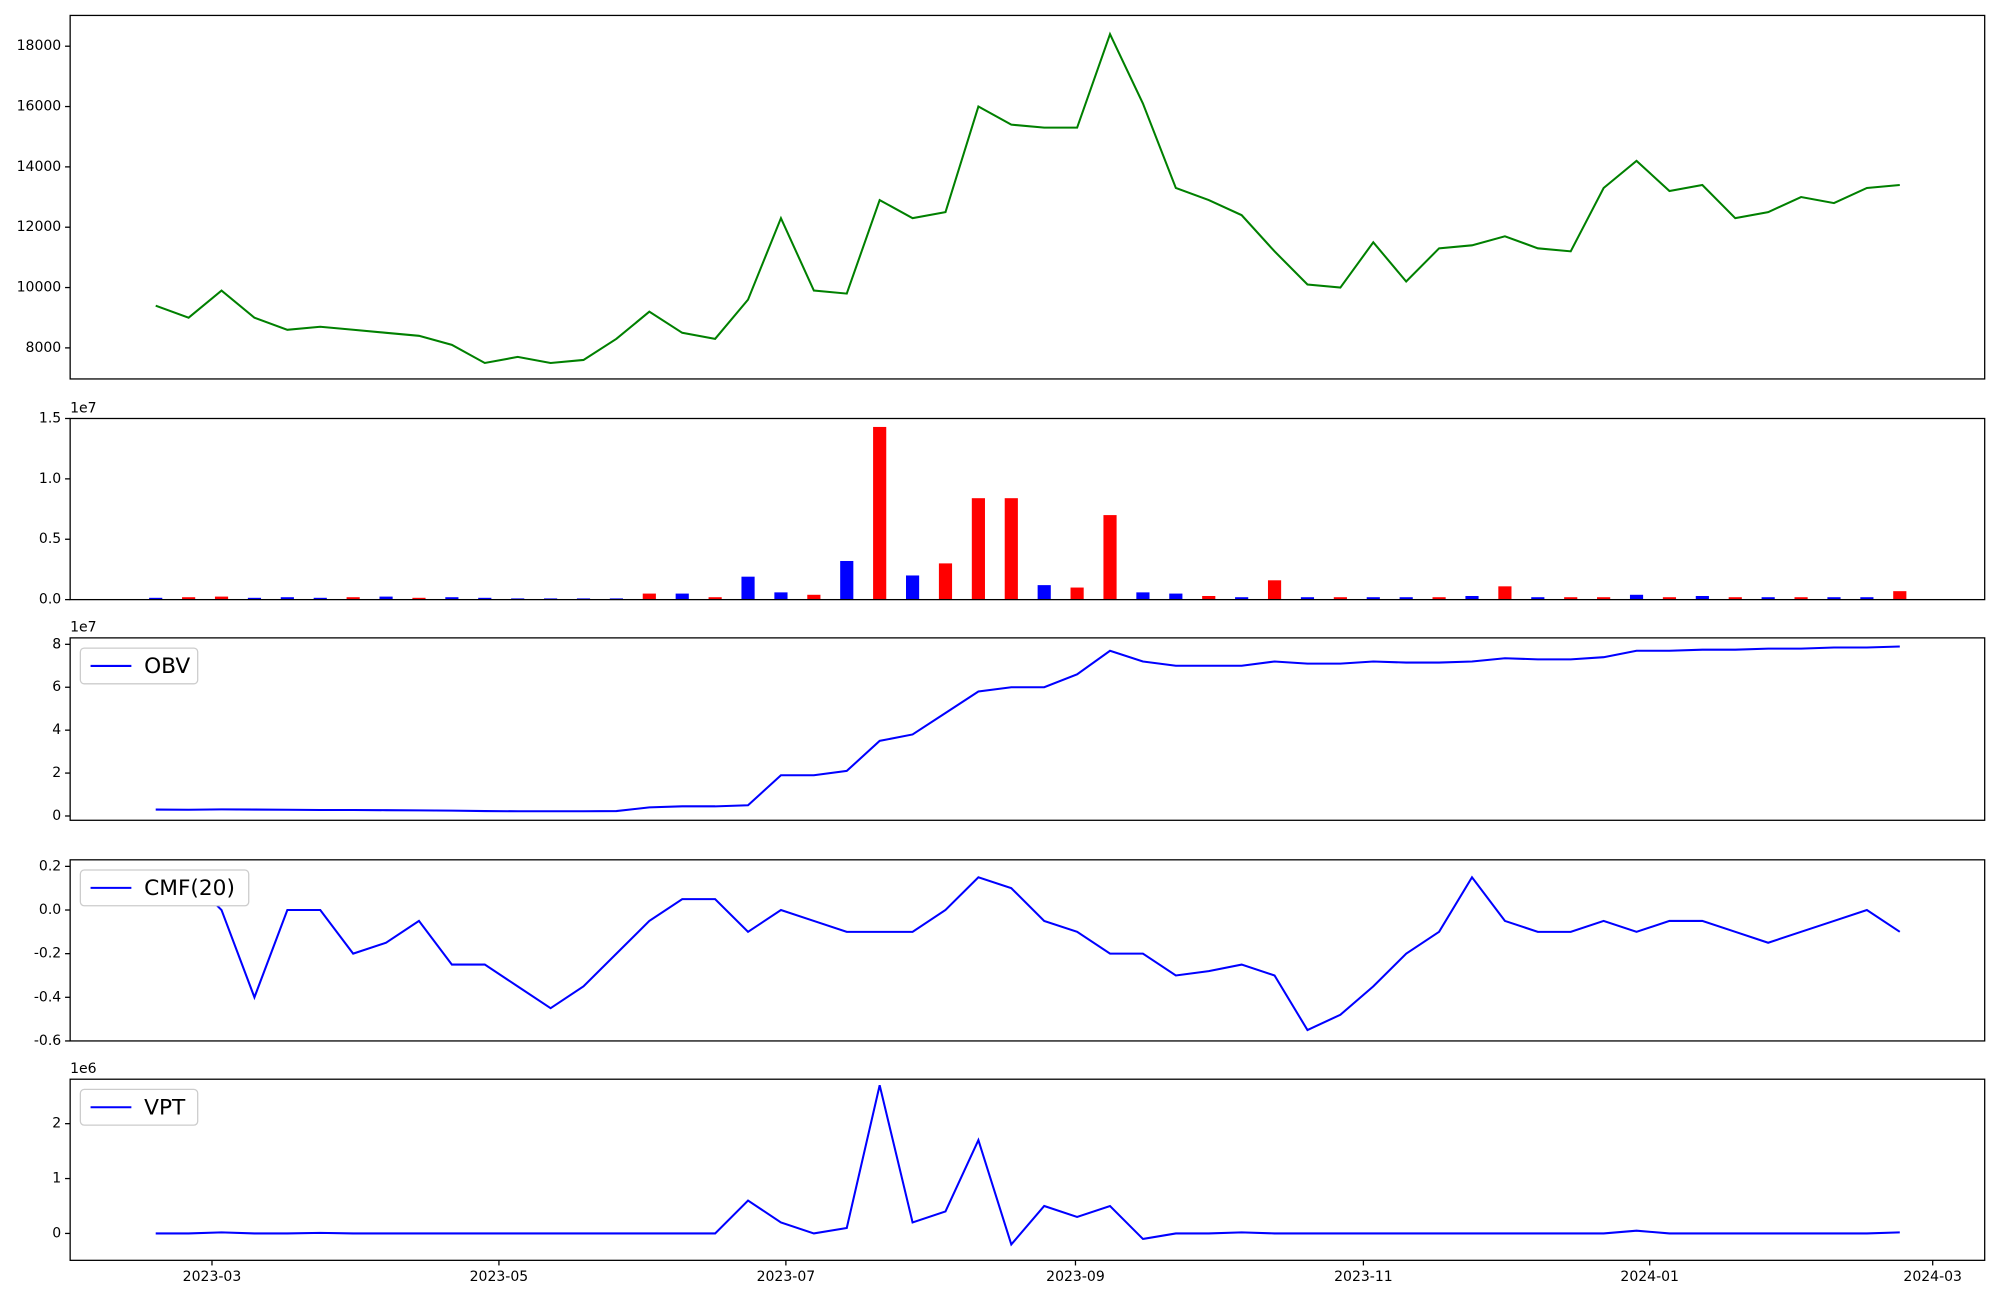 Image resolution: width=2000 pixels, height=1300 pixels. What do you see at coordinates (83, 1069) in the screenshot?
I see `offset-label: 1e6` at bounding box center [83, 1069].